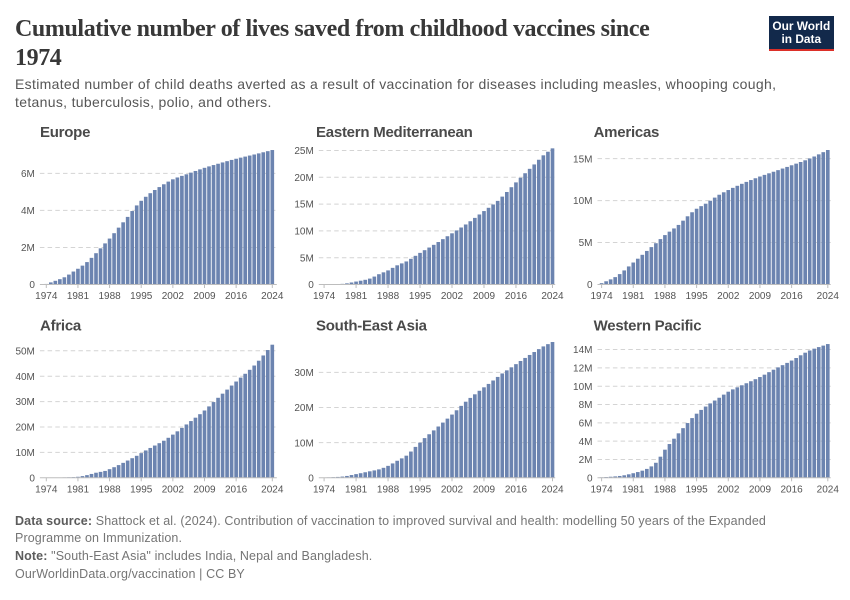  Describe the element at coordinates (586, 405) in the screenshot. I see `svg-text: 8M` at that location.